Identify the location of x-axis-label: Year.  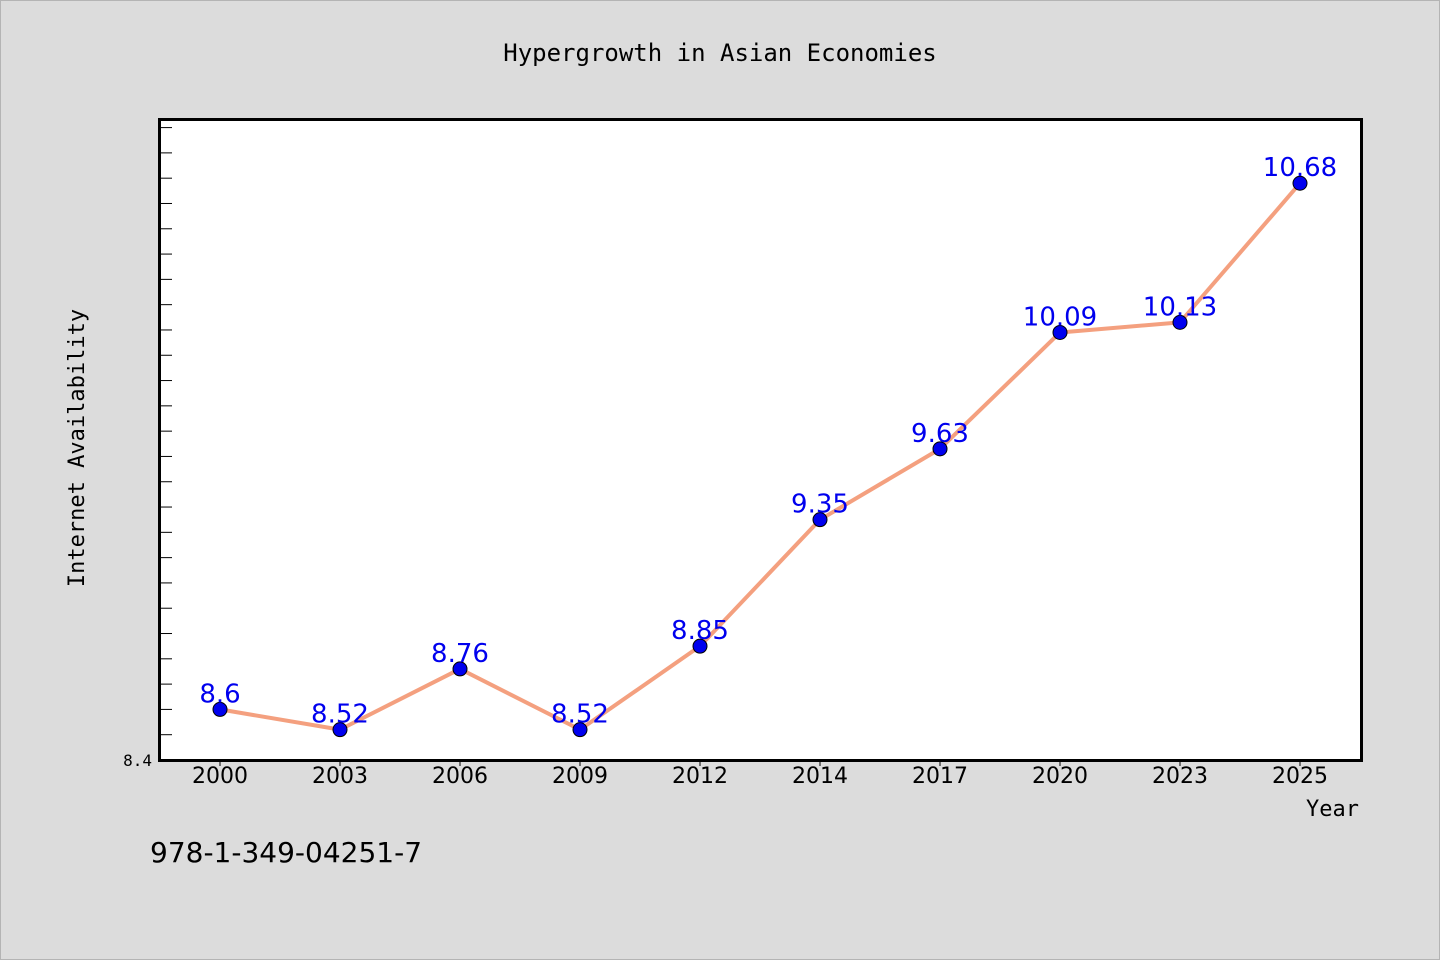
(1332, 809).